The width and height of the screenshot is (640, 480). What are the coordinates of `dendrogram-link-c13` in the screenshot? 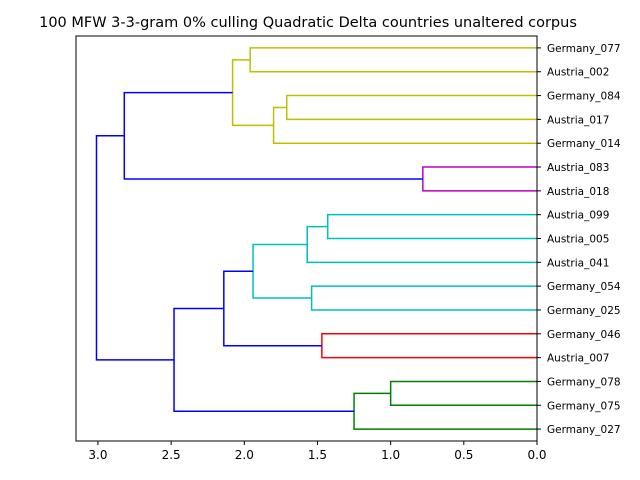 It's located at (463, 393).